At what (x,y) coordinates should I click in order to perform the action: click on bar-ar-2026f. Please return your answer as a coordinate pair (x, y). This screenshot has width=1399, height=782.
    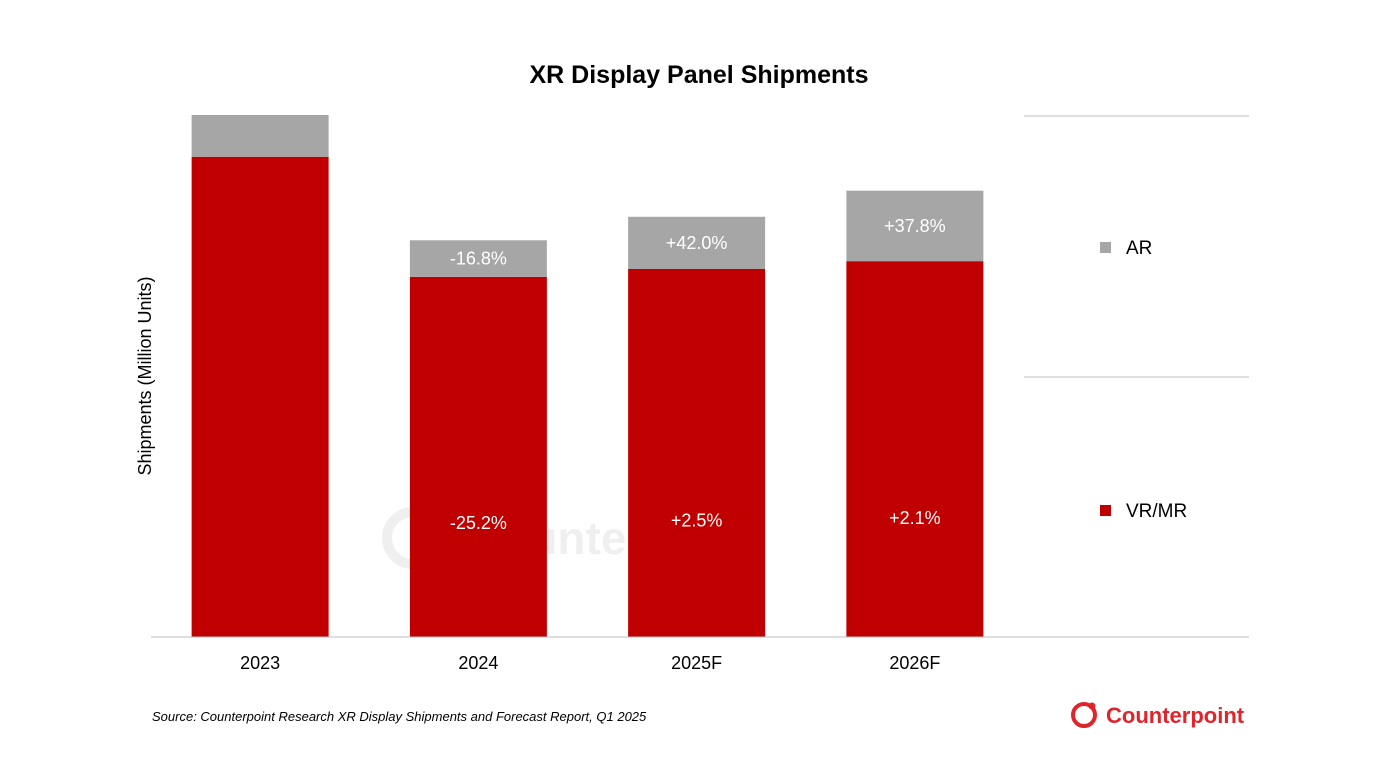
    Looking at the image, I should click on (915, 226).